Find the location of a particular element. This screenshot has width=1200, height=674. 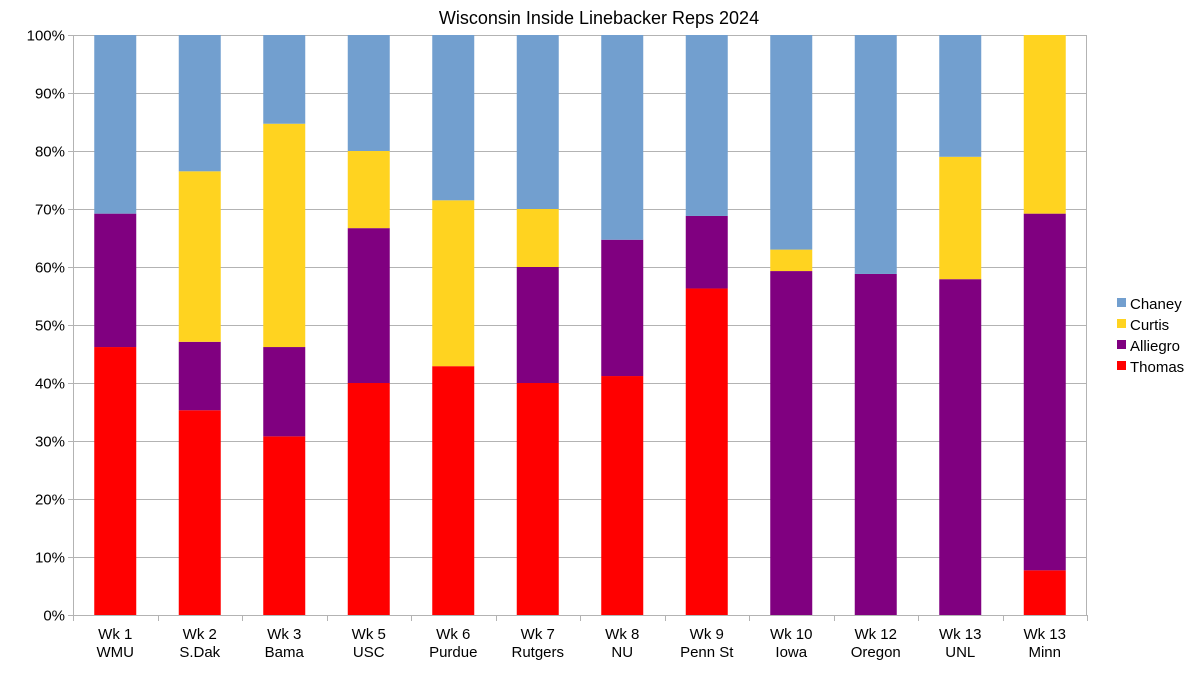

x-category-label: Wk 12 Oregon is located at coordinates (876, 643).